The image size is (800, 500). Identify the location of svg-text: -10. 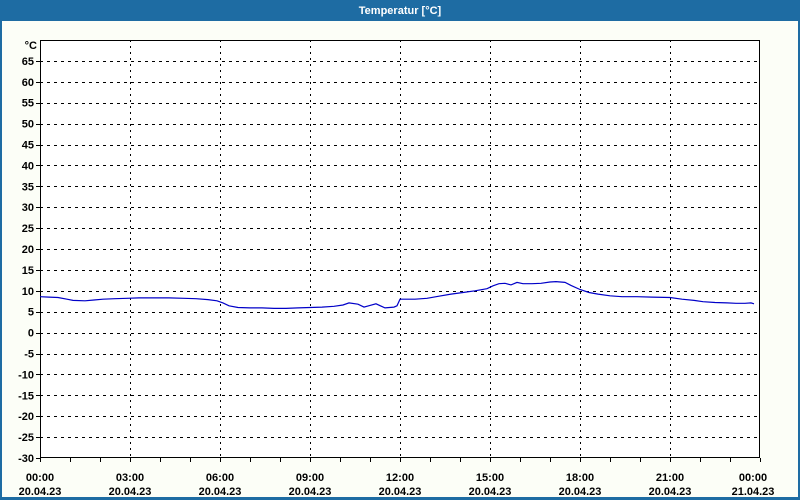
(26, 375).